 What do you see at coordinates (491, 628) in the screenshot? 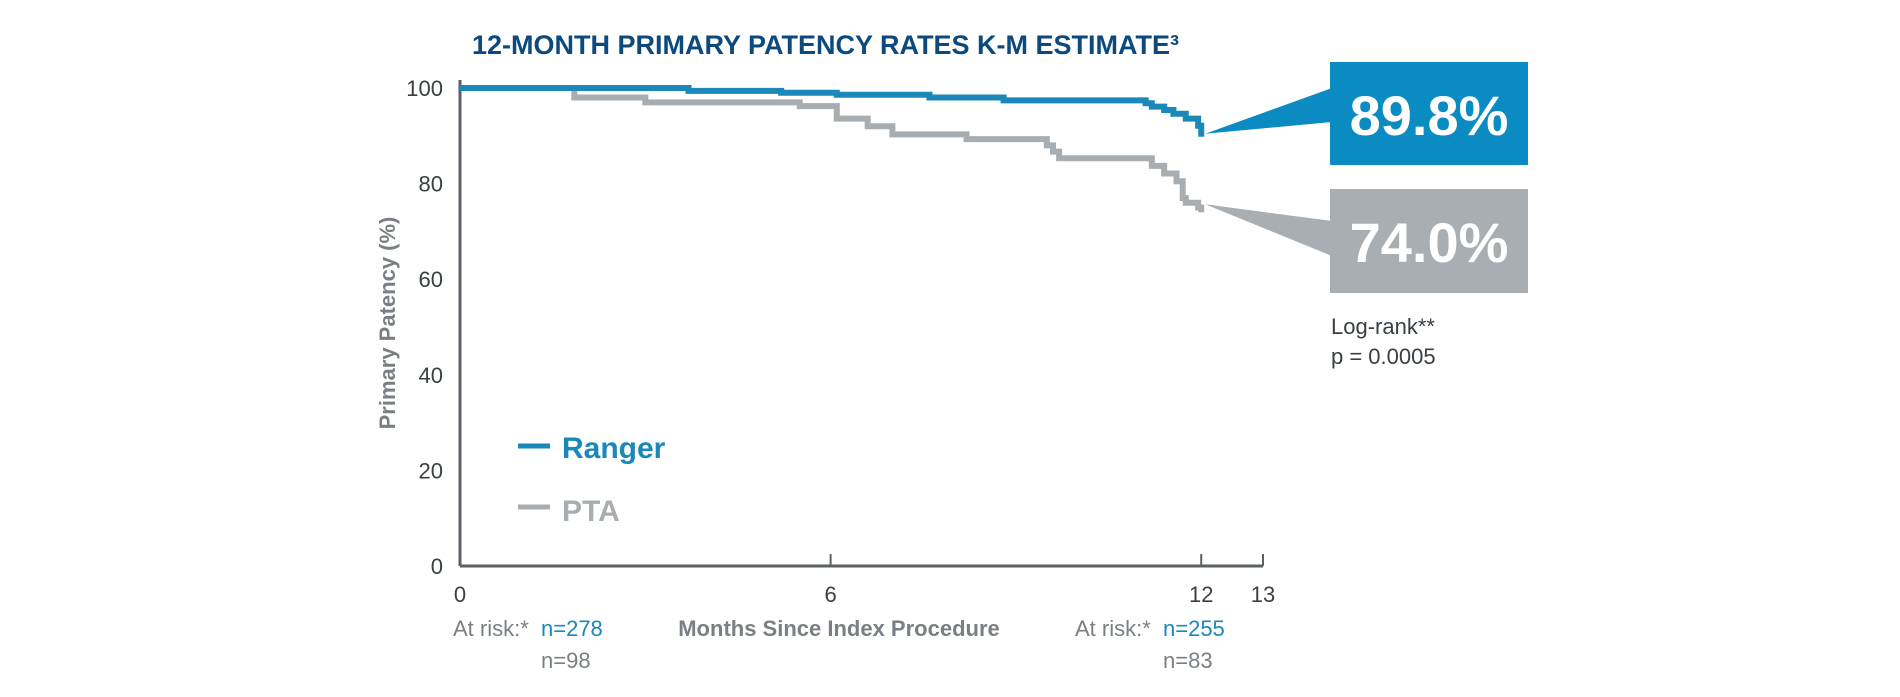
I see `at-risk-label-start: At risk:*` at bounding box center [491, 628].